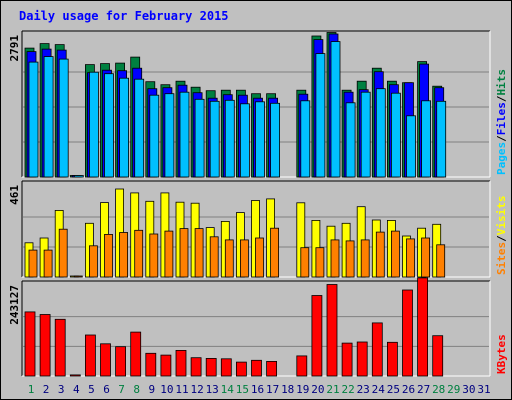  I want to click on legend-text: Pages/Files/Hits, so click(501, 122).